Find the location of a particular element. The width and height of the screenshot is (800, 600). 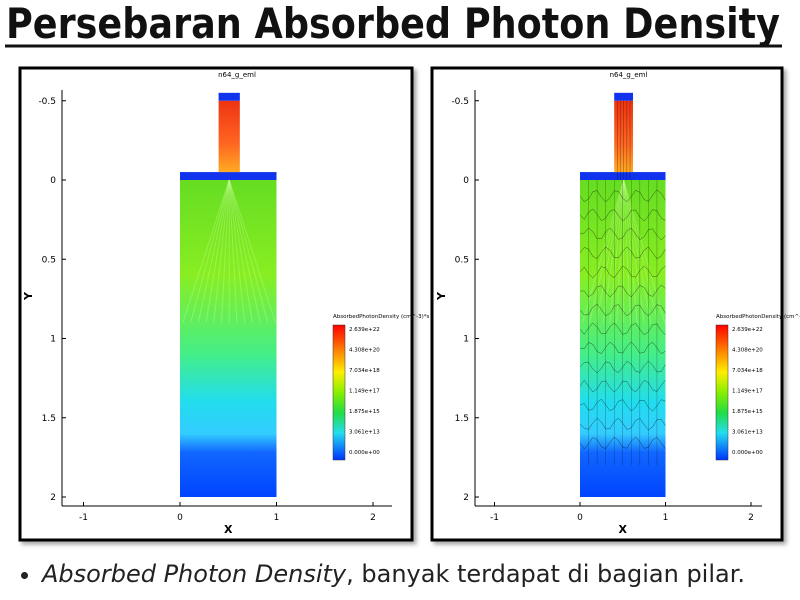

pillar is located at coordinates (229, 136).